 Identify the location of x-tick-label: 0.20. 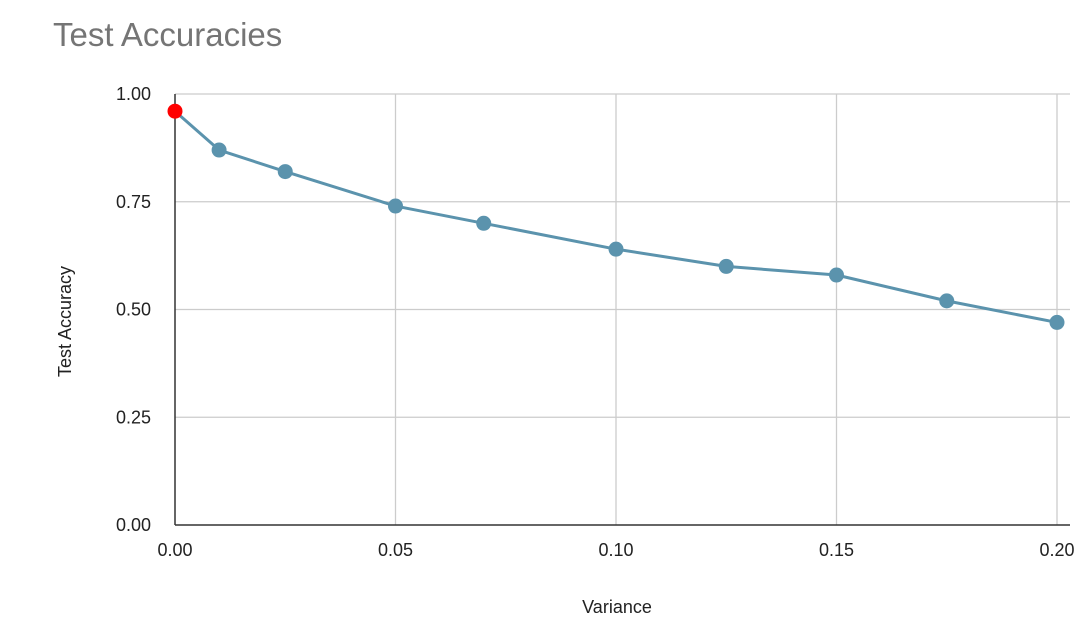
(1056, 550).